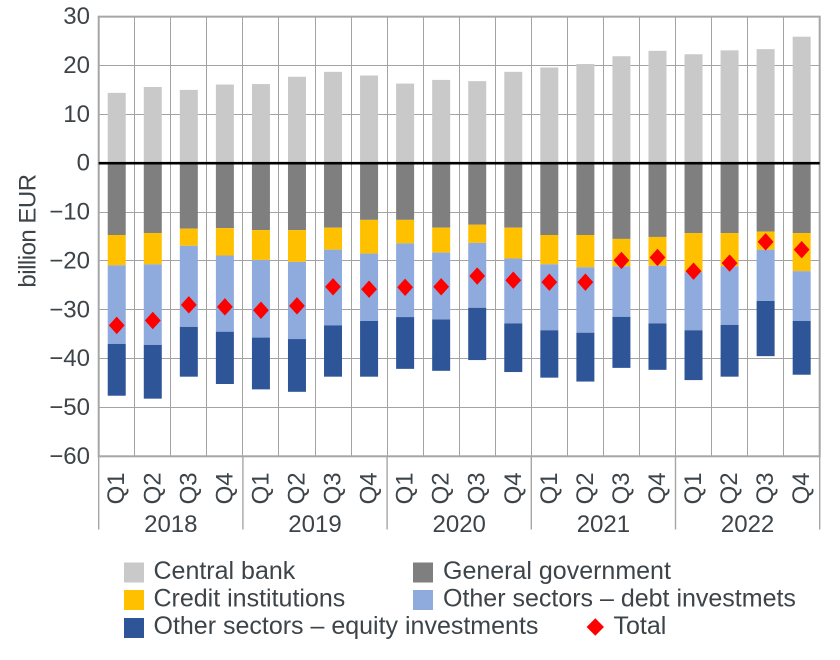 Image resolution: width=840 pixels, height=660 pixels. What do you see at coordinates (69, 212) in the screenshot?
I see `svg-text: −10` at bounding box center [69, 212].